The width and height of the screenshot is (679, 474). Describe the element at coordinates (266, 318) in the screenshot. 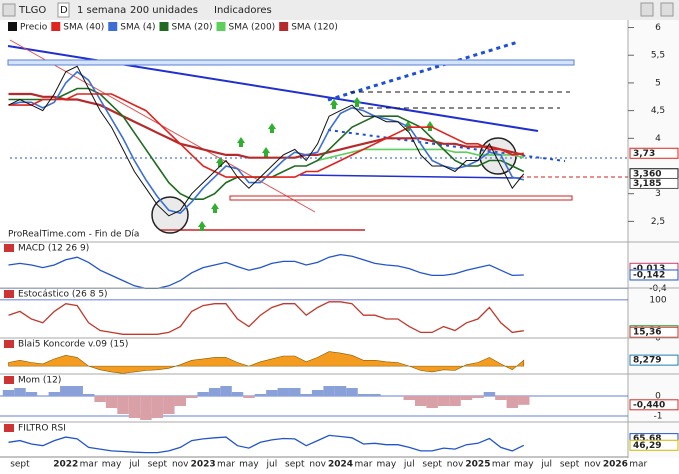

I see `indicator-line` at that location.